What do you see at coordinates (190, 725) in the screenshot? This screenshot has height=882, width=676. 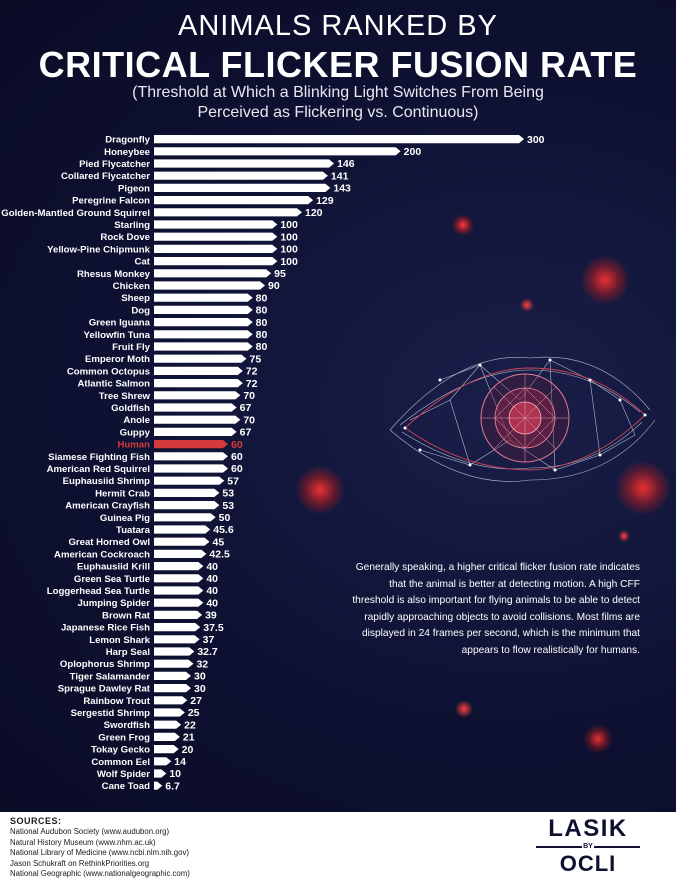 I see `value-label: 22` at bounding box center [190, 725].